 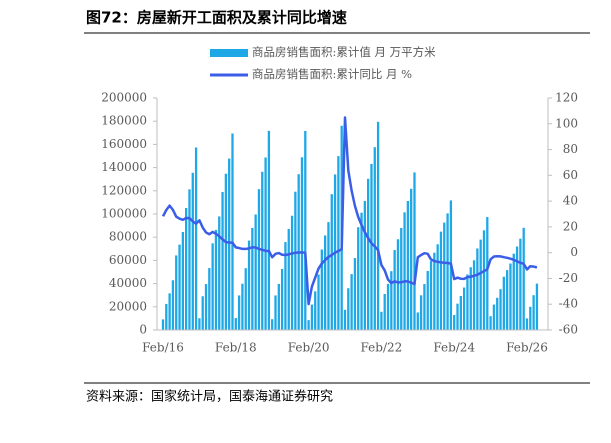 What do you see at coordinates (454, 348) in the screenshot?
I see `x-tick-label: Feb/24` at bounding box center [454, 348].